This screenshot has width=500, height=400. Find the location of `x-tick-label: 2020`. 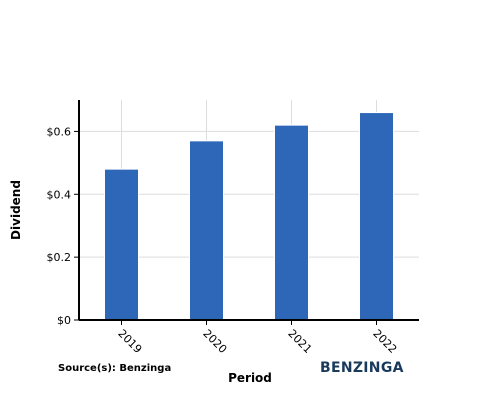

x-tick-label: 2020 is located at coordinates (214, 341).